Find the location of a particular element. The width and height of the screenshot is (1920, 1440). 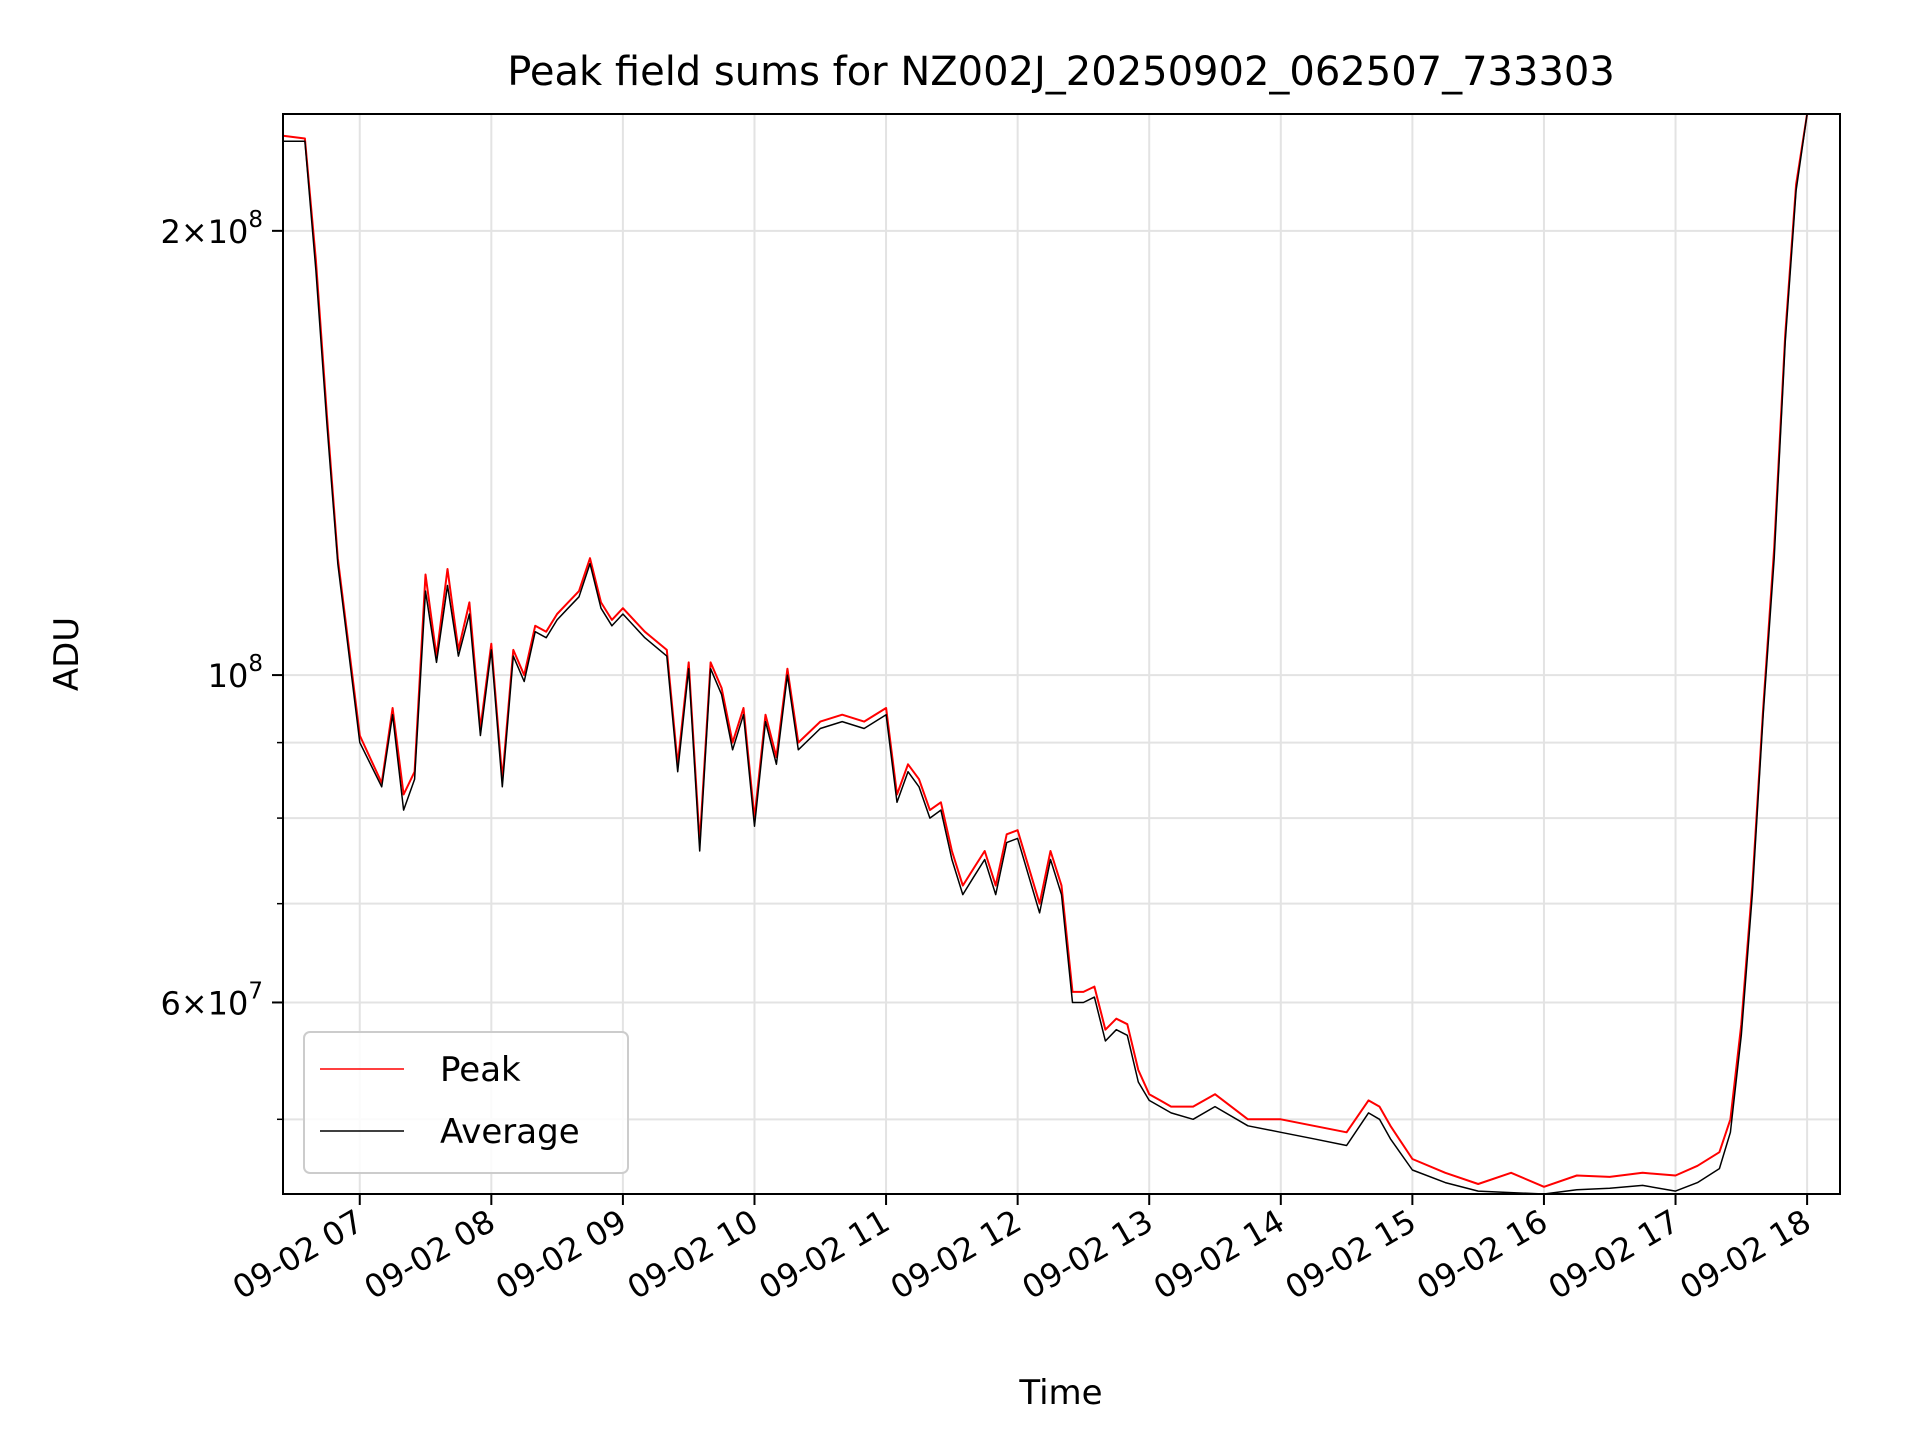

legend-average-label: Average is located at coordinates (510, 1132).